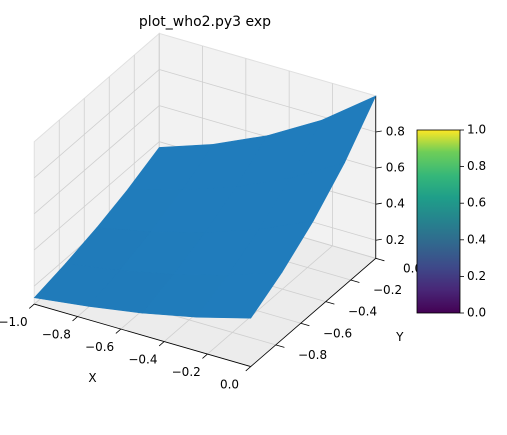 This screenshot has height=435, width=507. I want to click on colorbar-tick-label: 0.6, so click(476, 203).